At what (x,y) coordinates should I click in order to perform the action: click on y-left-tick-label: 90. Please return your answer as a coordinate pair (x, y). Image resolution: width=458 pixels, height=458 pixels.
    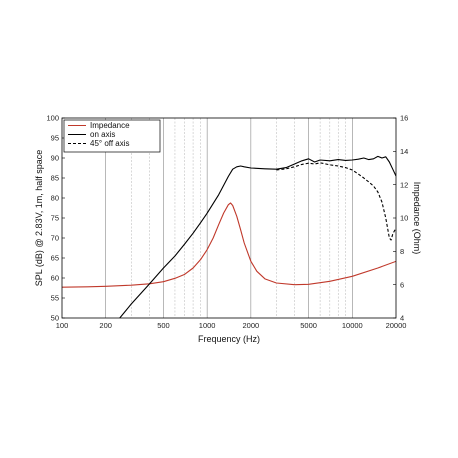
    Looking at the image, I should click on (55, 158).